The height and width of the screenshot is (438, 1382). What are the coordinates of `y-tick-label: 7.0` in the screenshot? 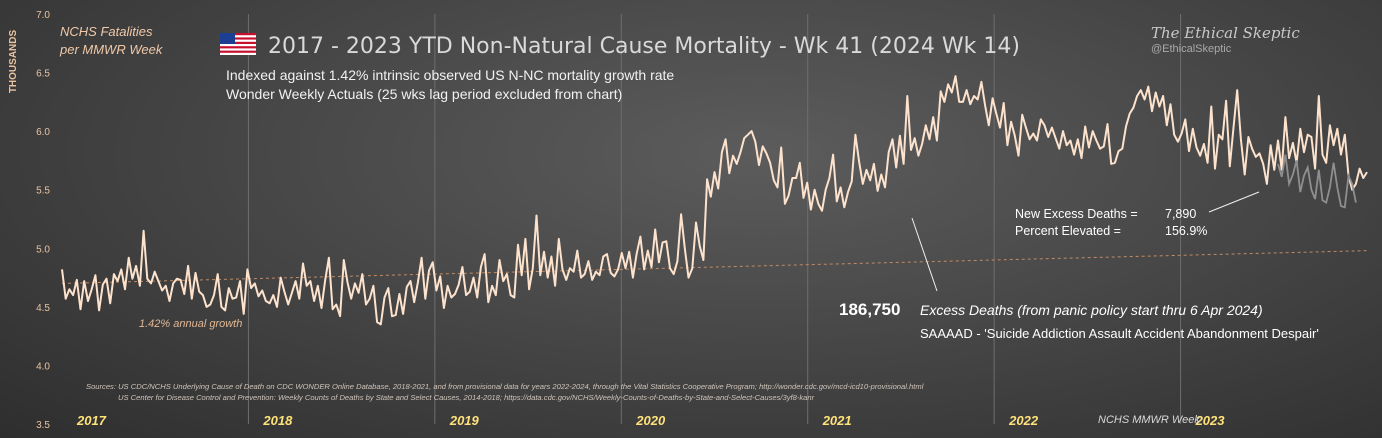 It's located at (43, 15).